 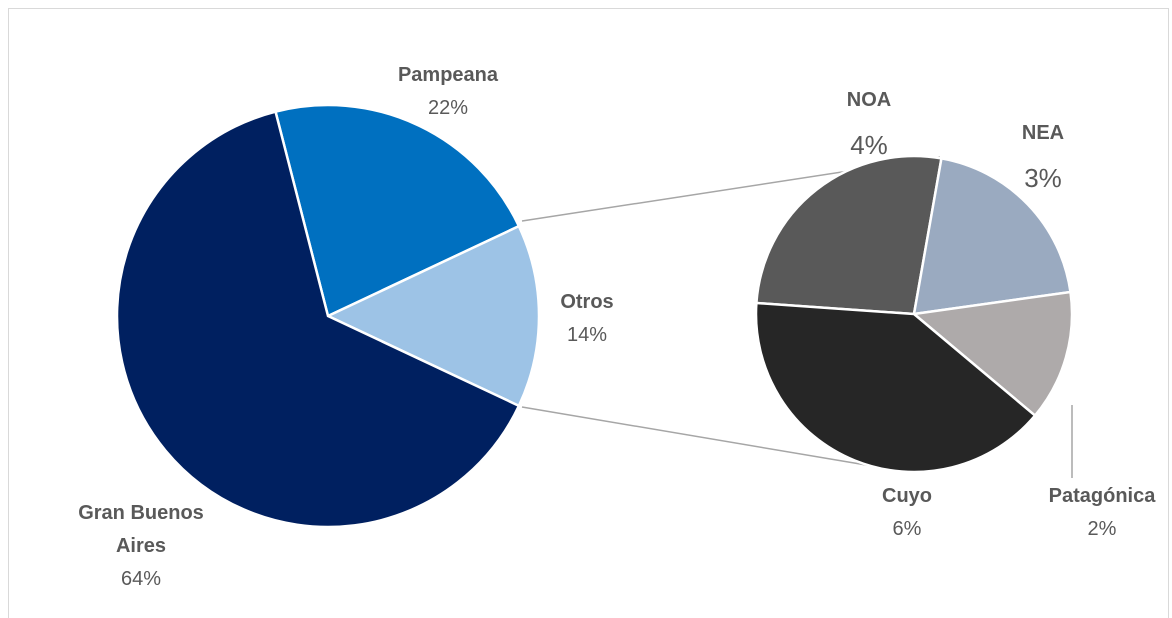 I want to click on category-label: Cuyo, so click(x=907, y=496).